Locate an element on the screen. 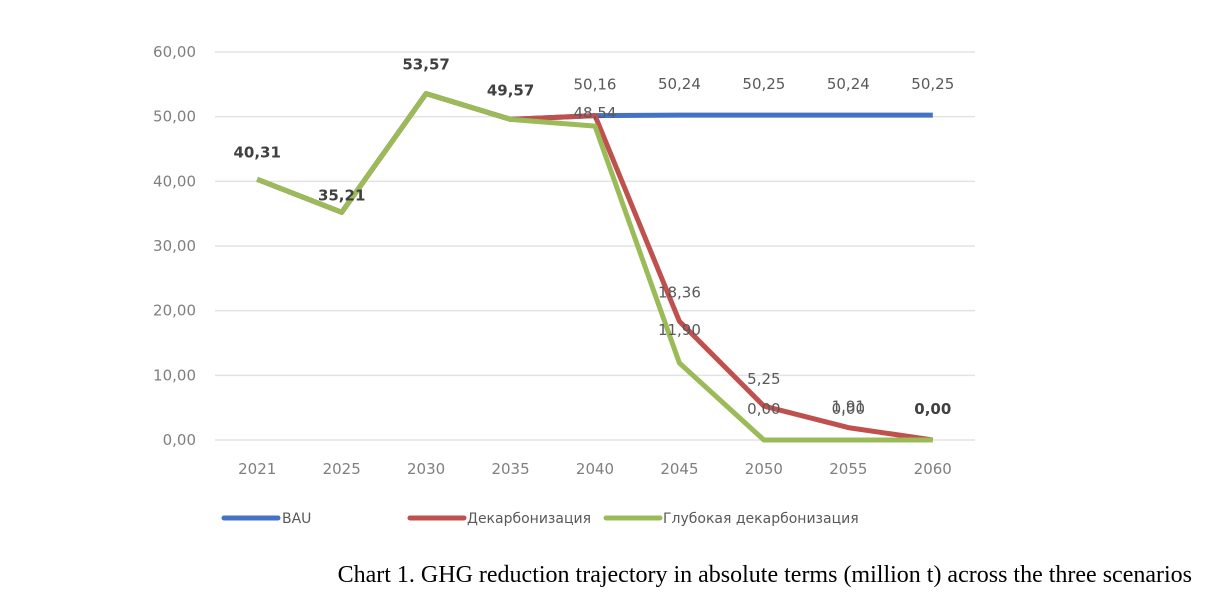 The height and width of the screenshot is (612, 1232). legend-item-bau: BAU is located at coordinates (266, 519).